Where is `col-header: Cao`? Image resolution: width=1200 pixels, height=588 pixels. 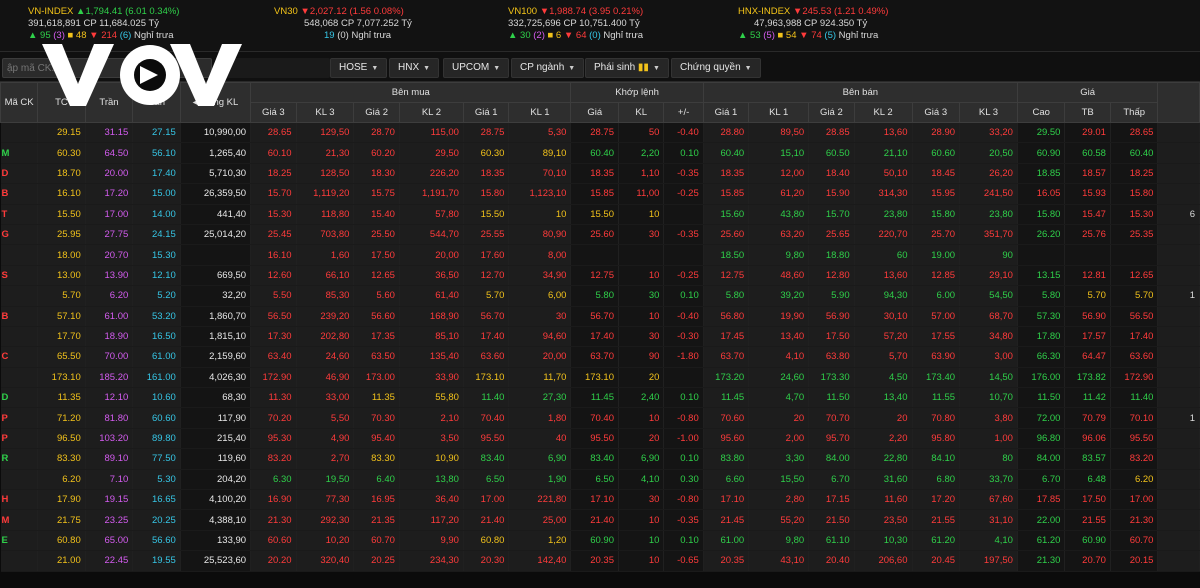
col-header: Cao is located at coordinates (1041, 112).